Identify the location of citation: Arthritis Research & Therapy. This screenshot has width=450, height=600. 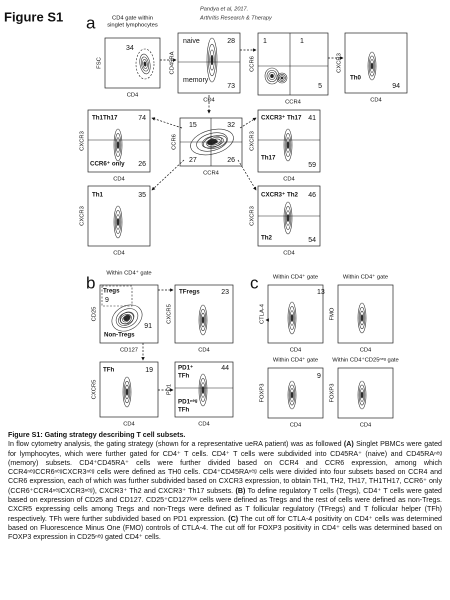
(236, 18).